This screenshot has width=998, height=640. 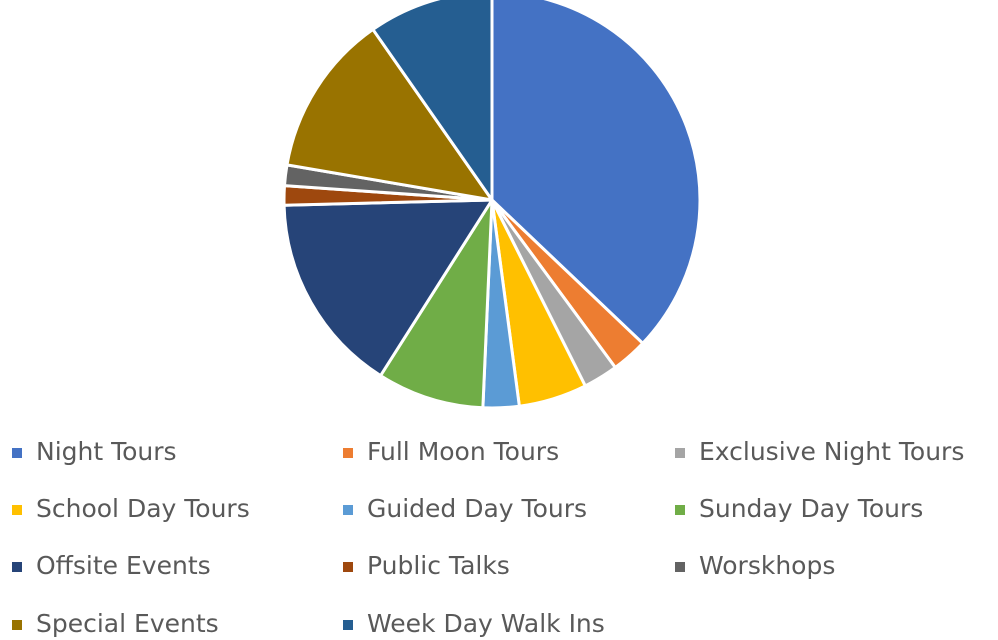 I want to click on legend-label: Full Moon Tours, so click(x=463, y=451).